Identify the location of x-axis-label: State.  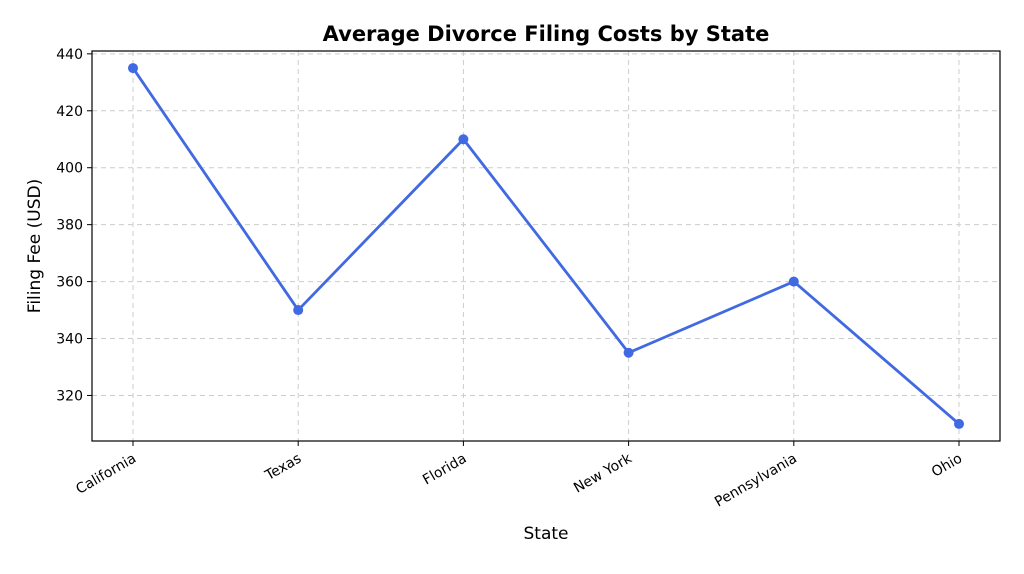
(546, 534).